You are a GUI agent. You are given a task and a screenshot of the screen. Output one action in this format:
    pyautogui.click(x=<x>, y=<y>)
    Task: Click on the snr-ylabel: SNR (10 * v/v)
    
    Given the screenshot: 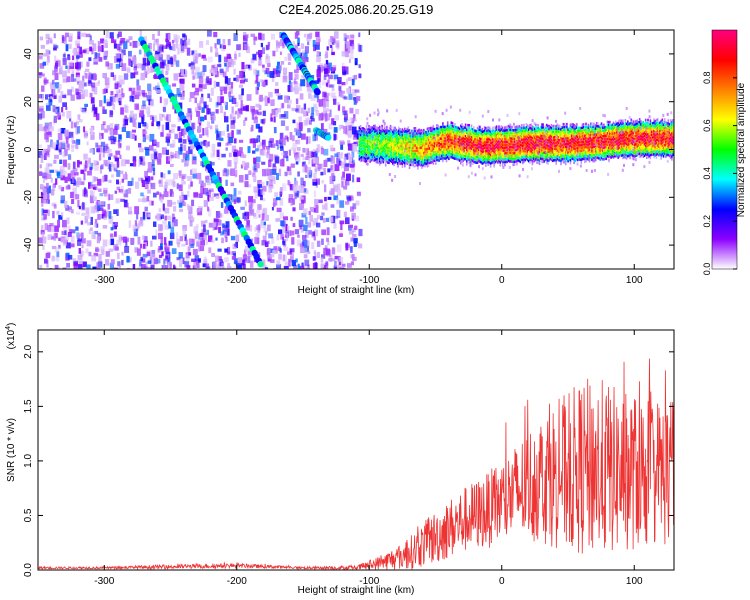 What is the action you would take?
    pyautogui.click(x=11, y=450)
    